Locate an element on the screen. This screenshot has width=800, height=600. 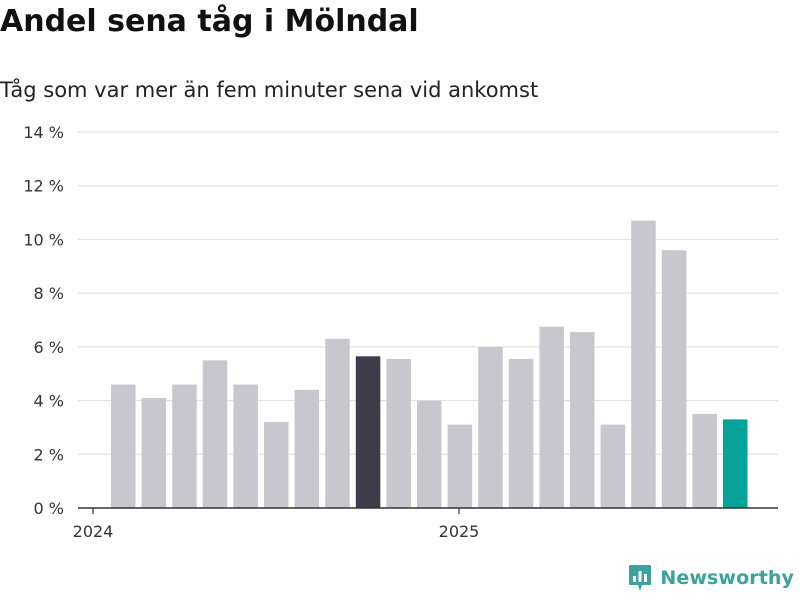
y-tick-label: 8 % is located at coordinates (49, 293).